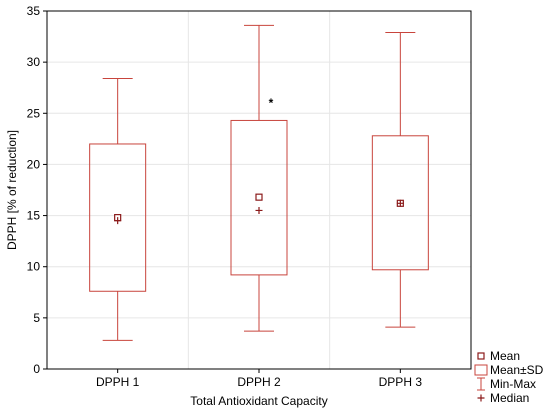 Image resolution: width=550 pixels, height=413 pixels. I want to click on significance-annotation: *, so click(271, 103).